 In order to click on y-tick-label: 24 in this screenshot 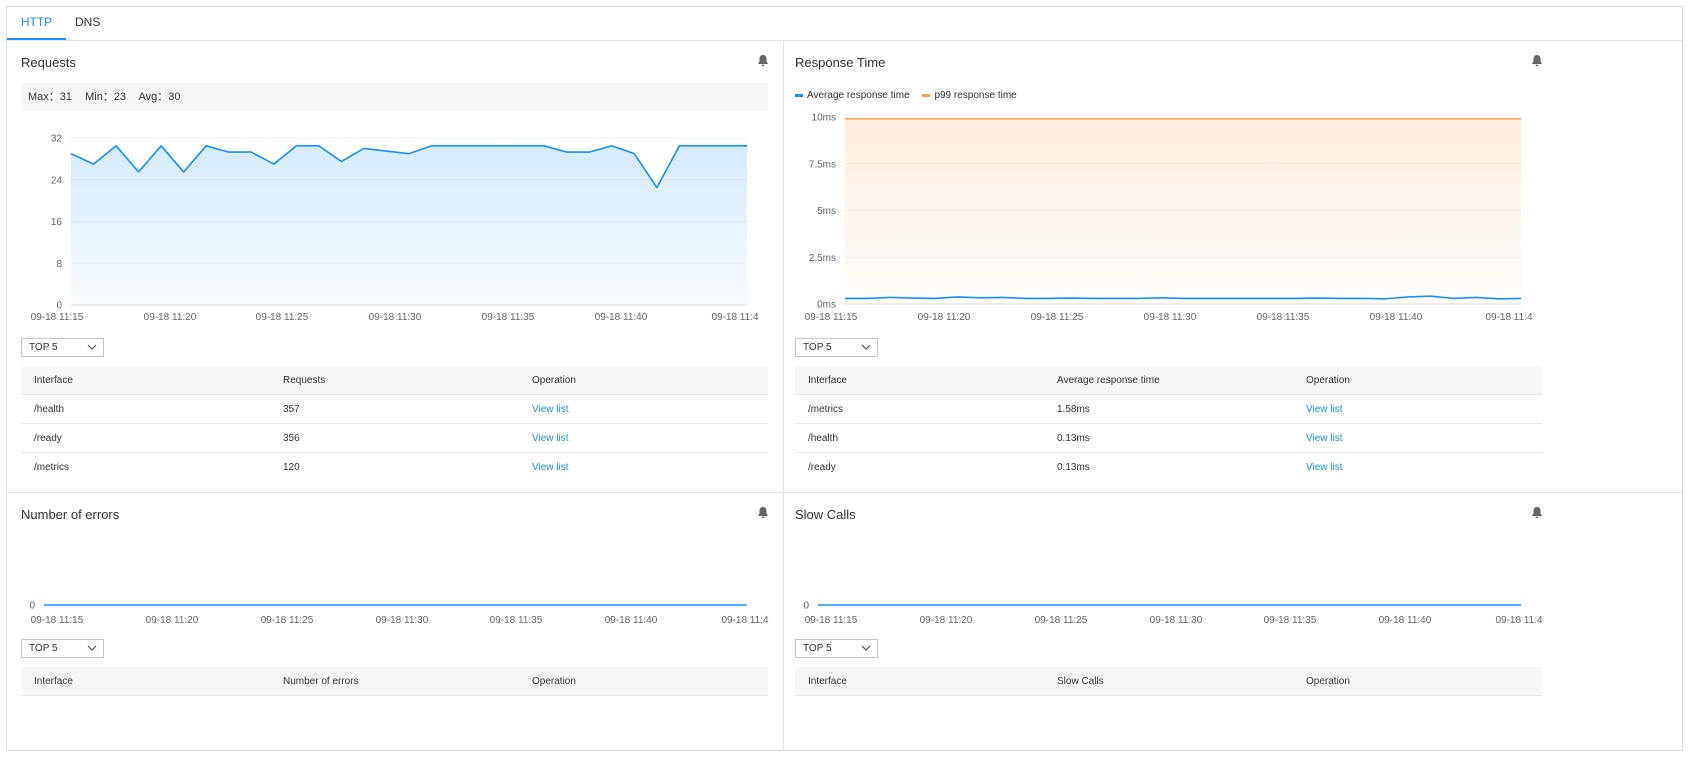, I will do `click(57, 180)`.